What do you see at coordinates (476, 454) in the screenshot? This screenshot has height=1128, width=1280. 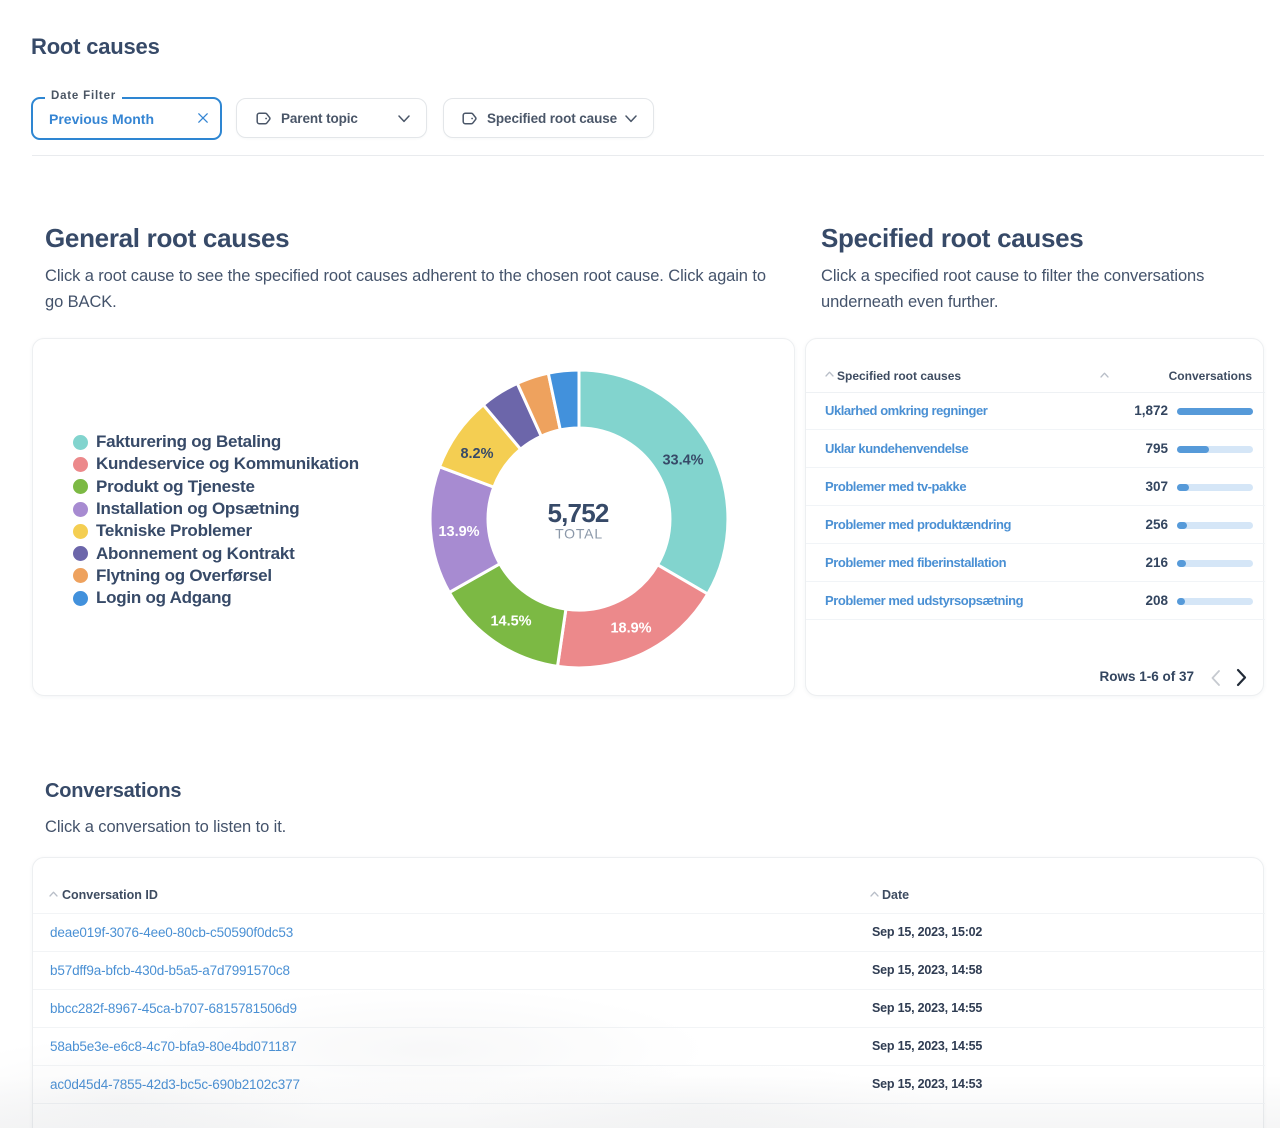 I see `svg-text: 8.2%` at bounding box center [476, 454].